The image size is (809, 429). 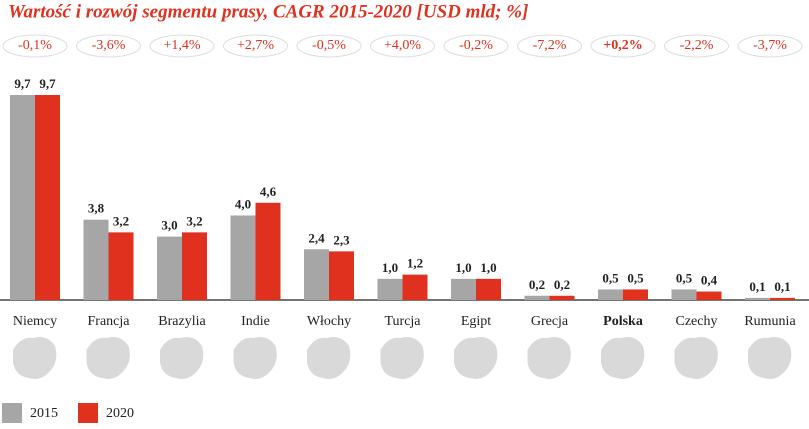 What do you see at coordinates (402, 321) in the screenshot?
I see `x-tick-label: Turcja` at bounding box center [402, 321].